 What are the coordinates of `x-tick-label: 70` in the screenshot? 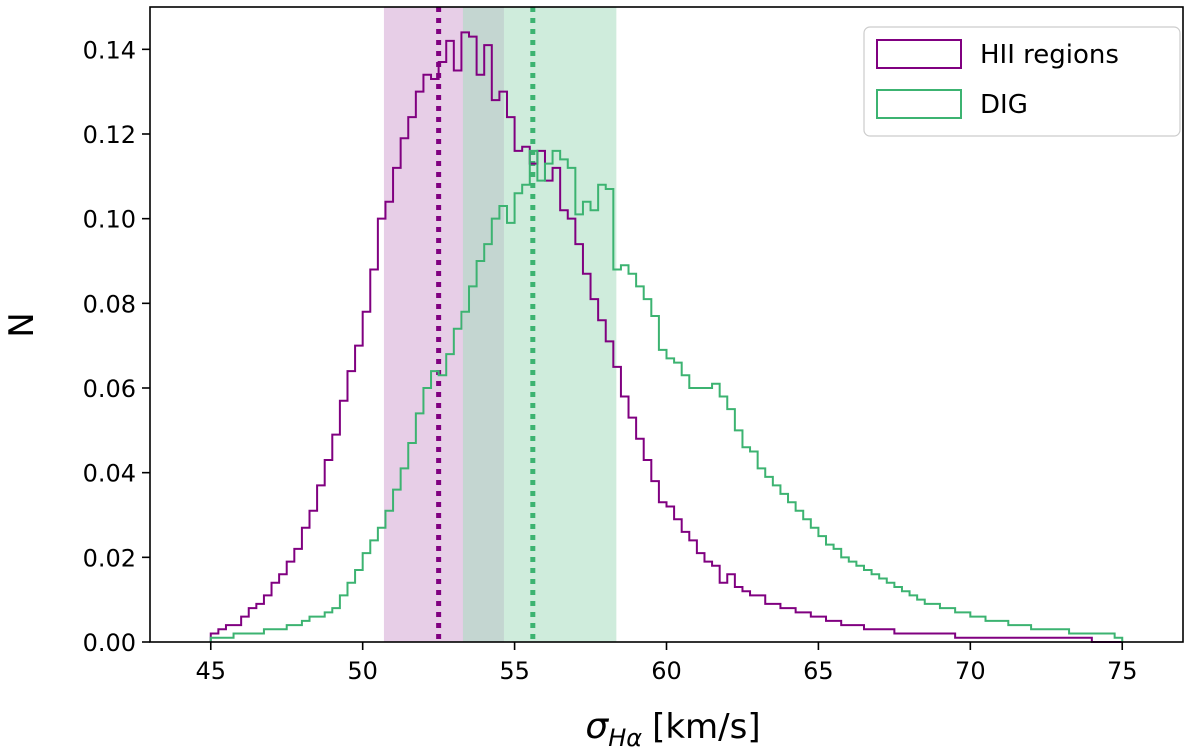 It's located at (970, 671).